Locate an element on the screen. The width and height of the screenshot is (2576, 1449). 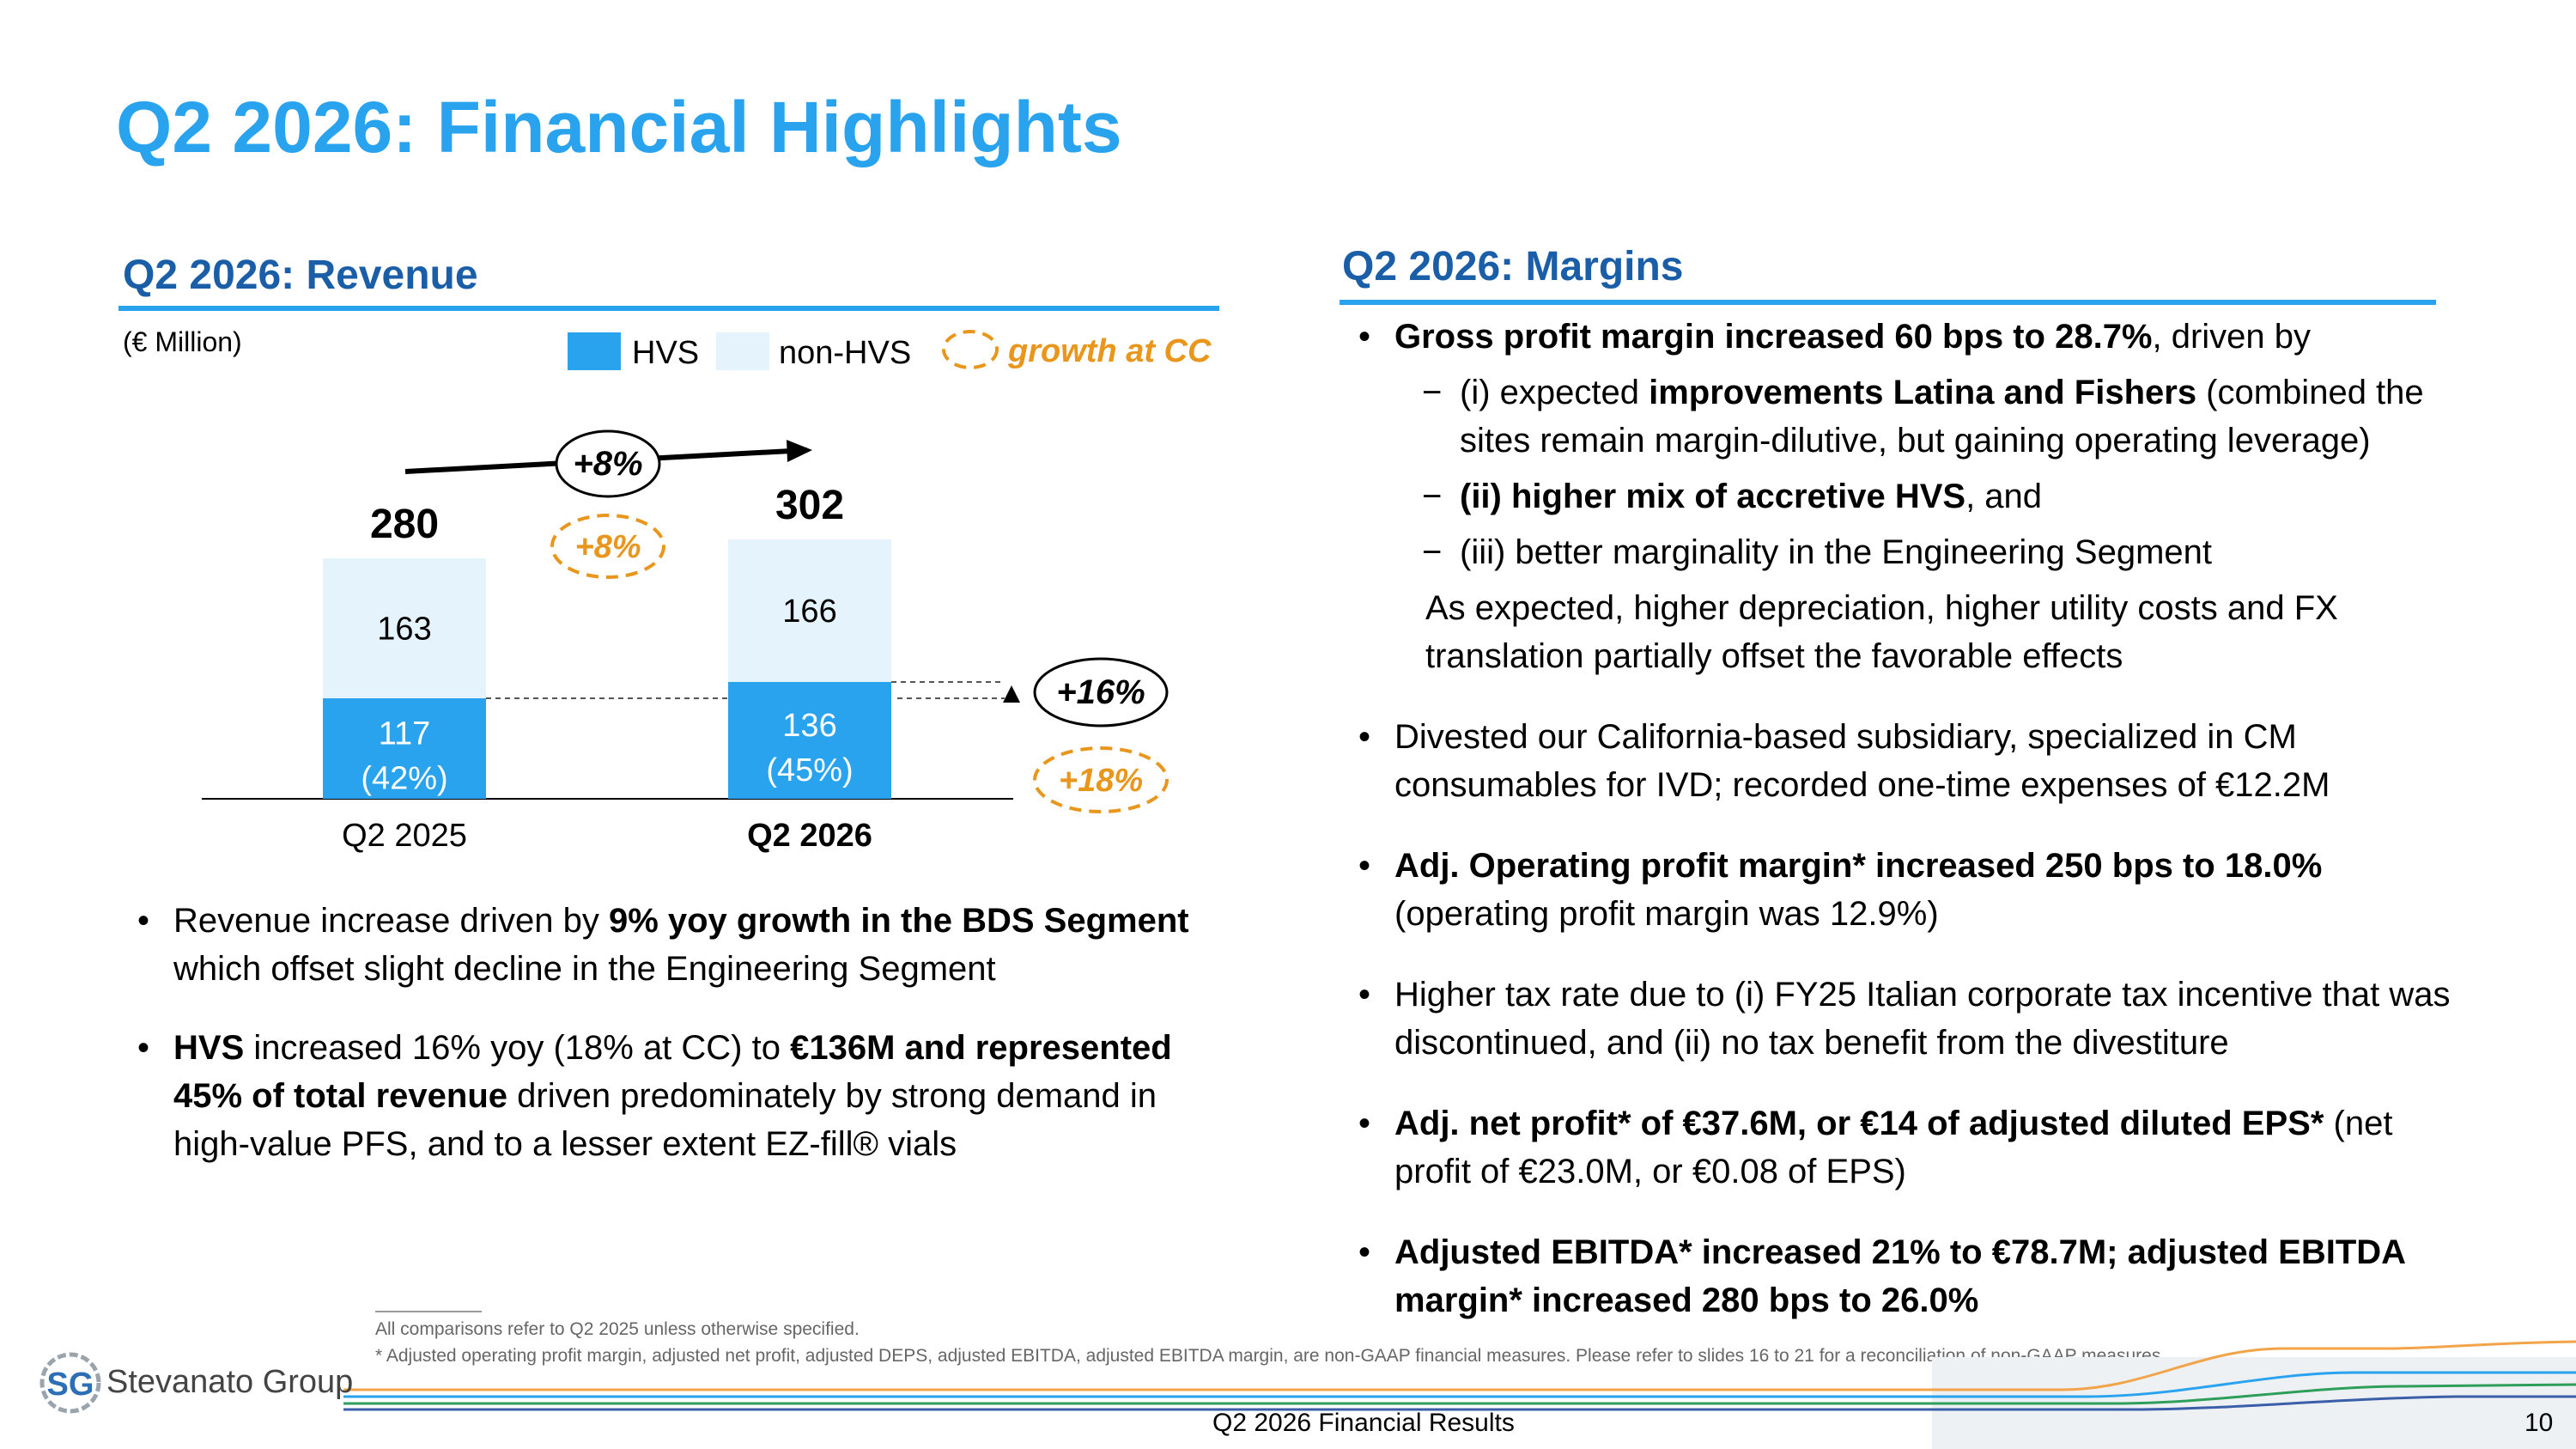
text-run: , driven by is located at coordinates (2232, 337).